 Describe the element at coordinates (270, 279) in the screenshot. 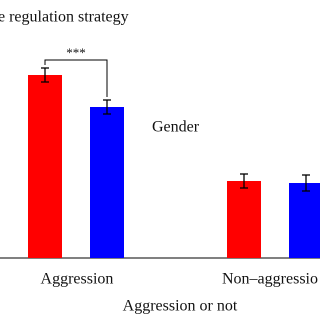

I see `x-tick-label: Non–aggressio` at that location.